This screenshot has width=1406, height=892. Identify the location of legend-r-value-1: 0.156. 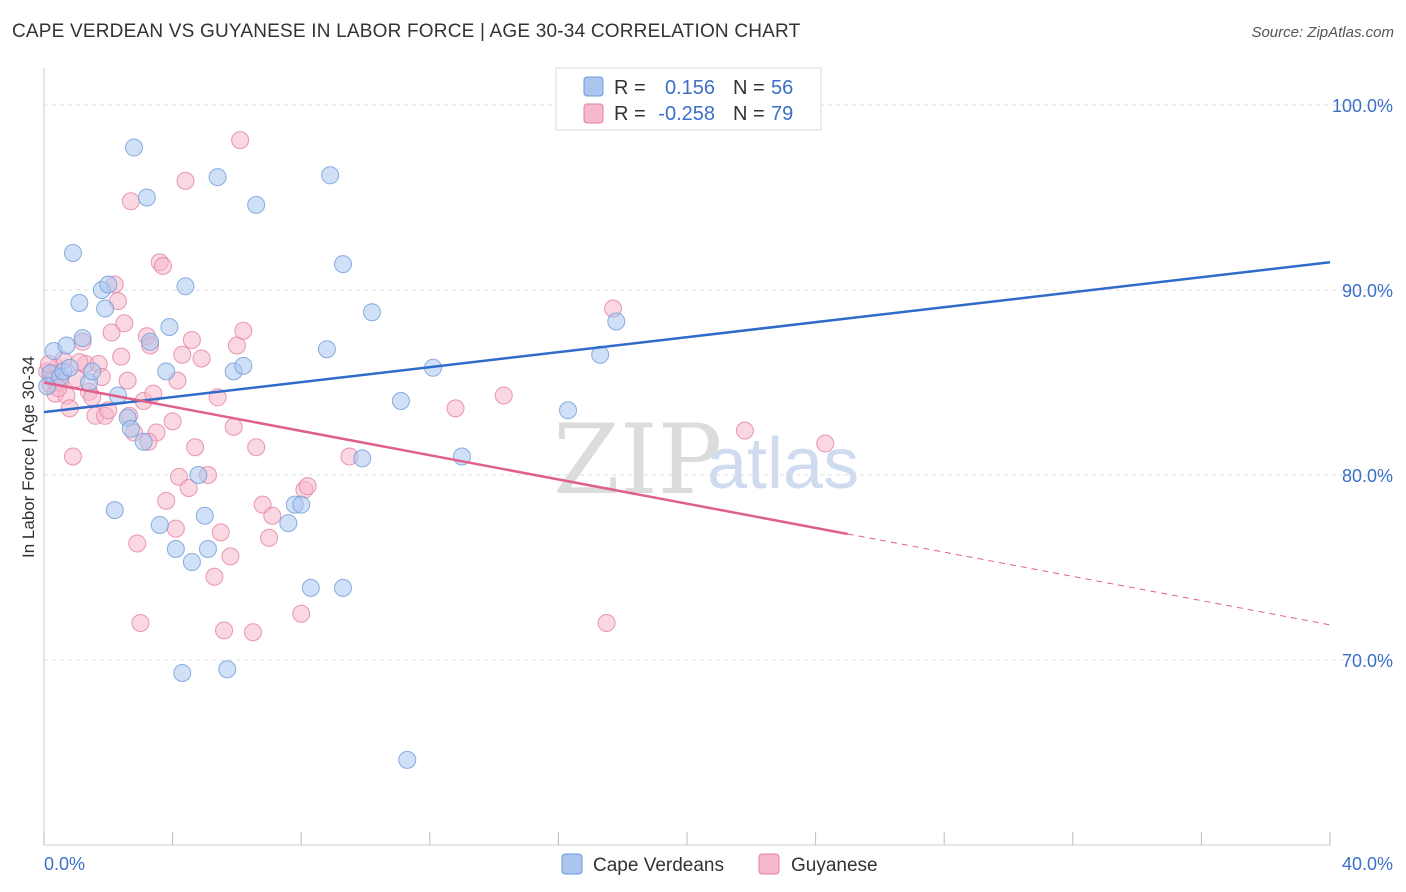
(690, 88).